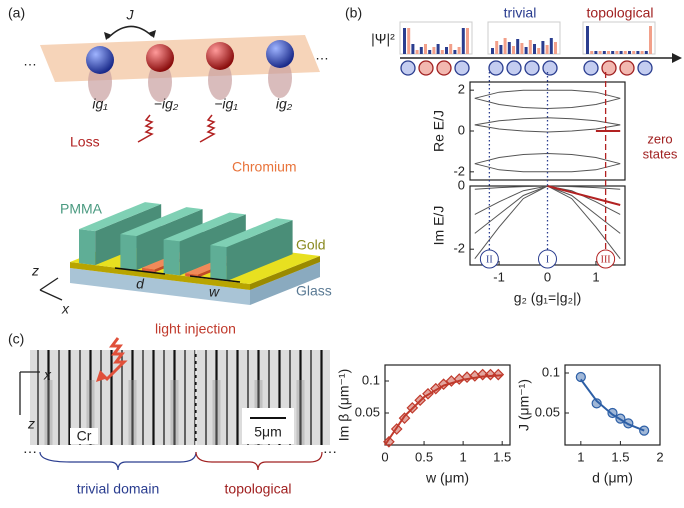 The image size is (684, 508). Describe the element at coordinates (31, 424) in the screenshot. I see `axis-z: z` at that location.